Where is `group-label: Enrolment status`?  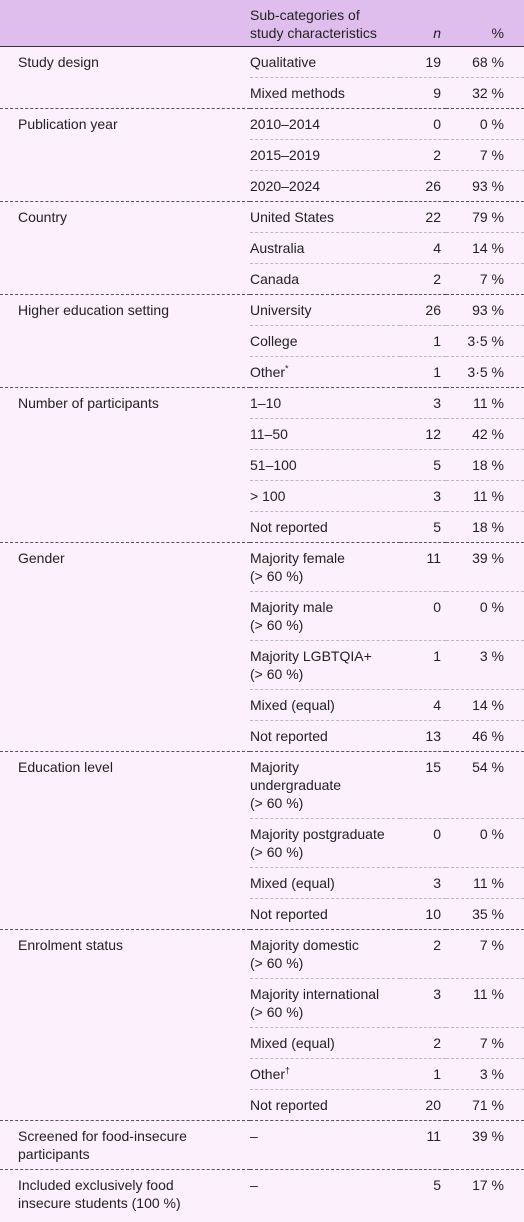 group-label: Enrolment status is located at coordinates (125, 1025).